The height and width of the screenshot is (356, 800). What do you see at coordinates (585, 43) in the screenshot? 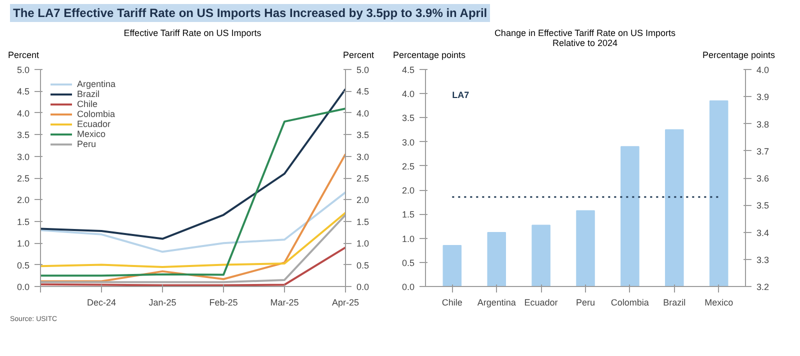
I see `chart-subtitle: Relative to 2024` at bounding box center [585, 43].